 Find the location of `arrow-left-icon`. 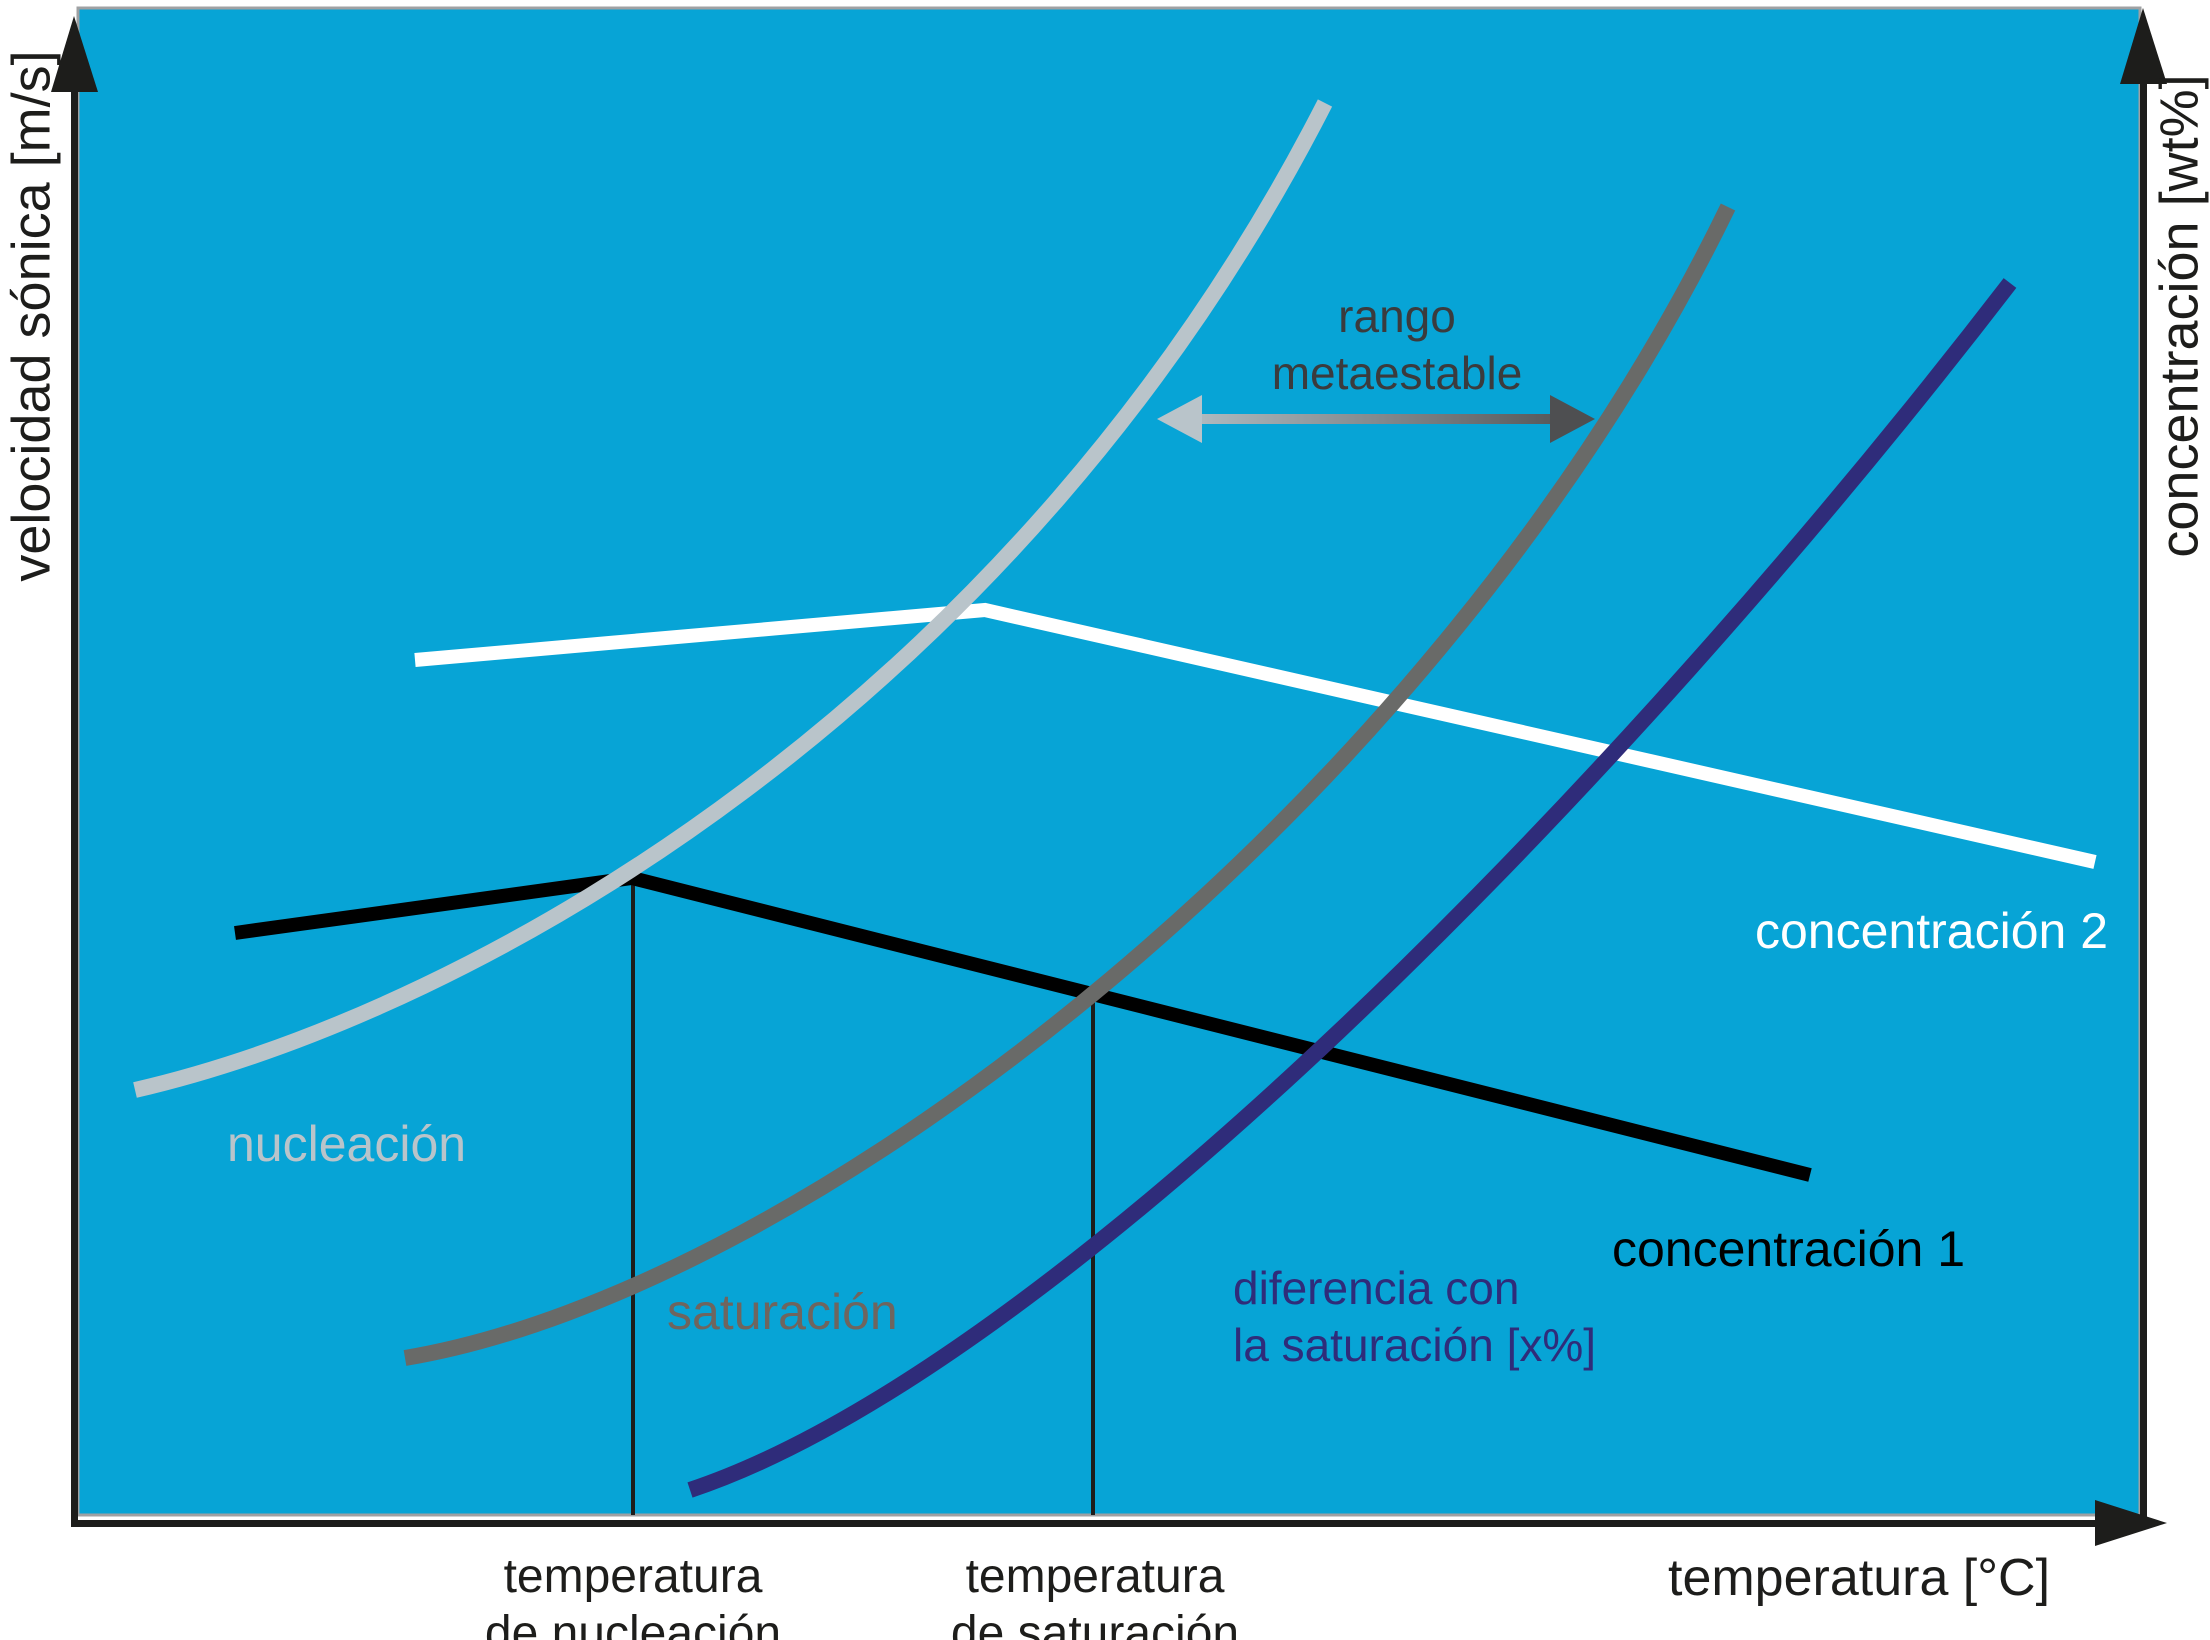

arrow-left-icon is located at coordinates (1179, 419).